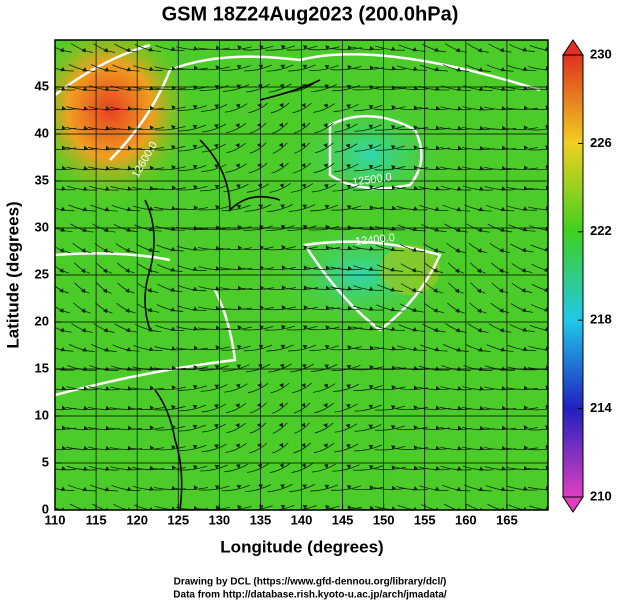 The image size is (619, 605). I want to click on y-tick-label: 30, so click(42, 226).